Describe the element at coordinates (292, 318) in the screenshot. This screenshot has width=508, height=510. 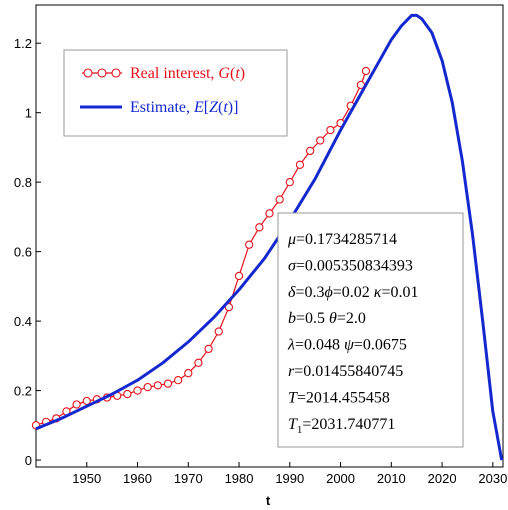
I see `parameter-symbol: b` at that location.